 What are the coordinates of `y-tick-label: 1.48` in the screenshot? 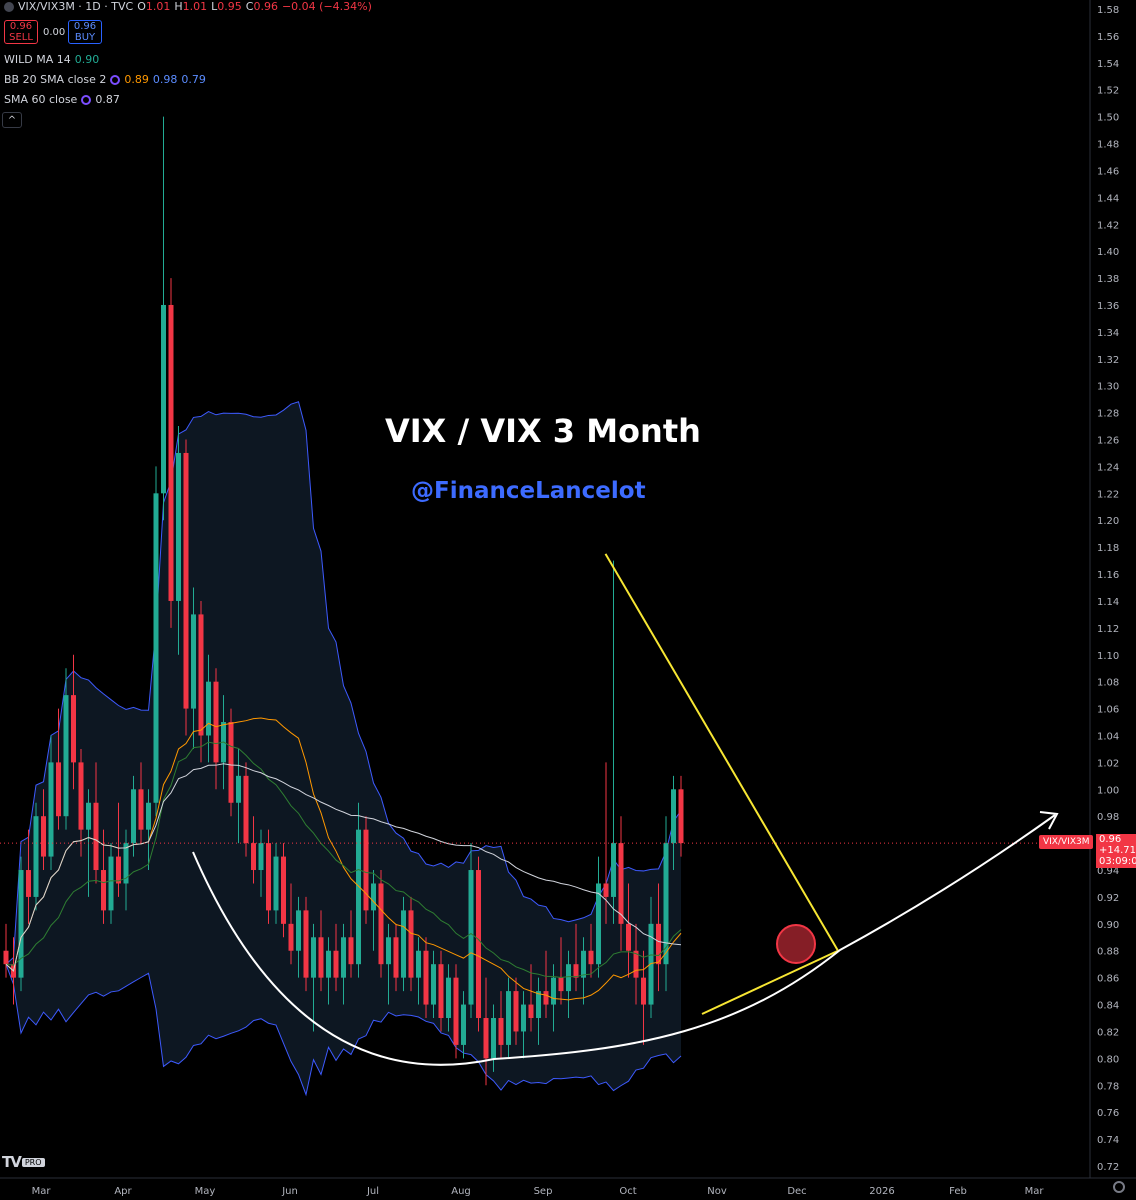 It's located at (1108, 145).